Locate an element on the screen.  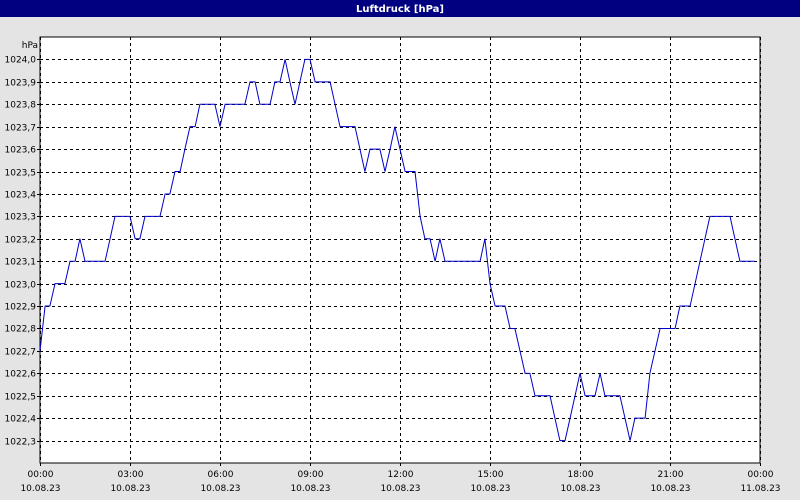
y-tick-label: 1022,5 is located at coordinates (21, 398).